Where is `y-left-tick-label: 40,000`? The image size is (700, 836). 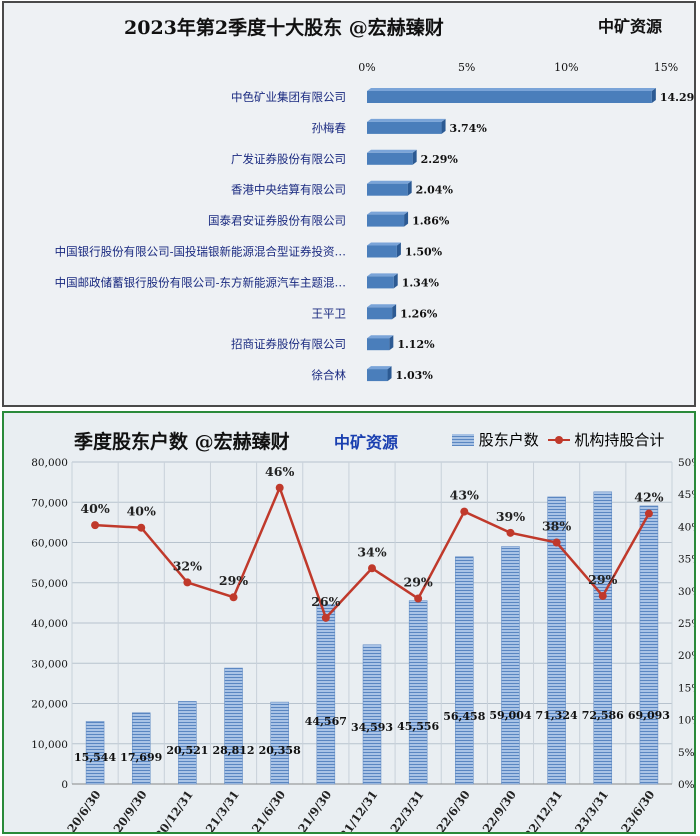
y-left-tick-label: 40,000 is located at coordinates (49, 624).